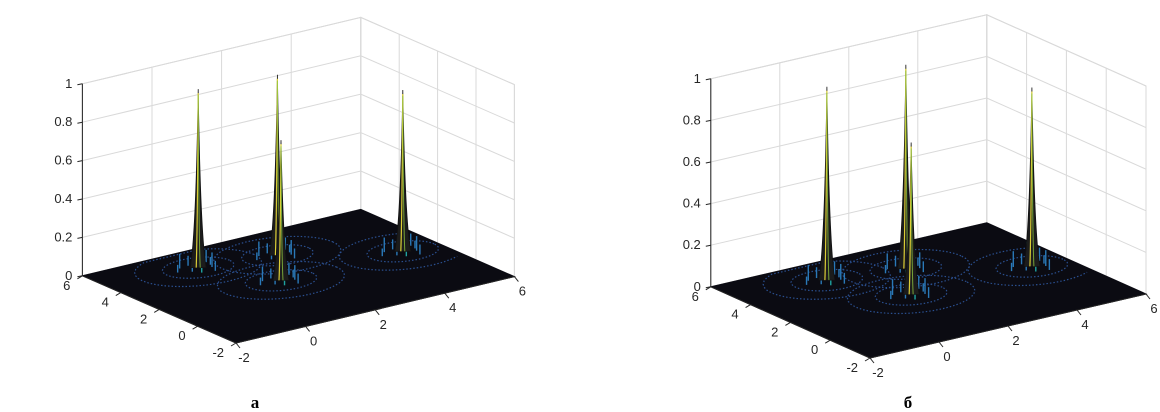 Image resolution: width=1160 pixels, height=412 pixels. Describe the element at coordinates (1084, 324) in the screenshot. I see `x-tick-label: 4` at that location.